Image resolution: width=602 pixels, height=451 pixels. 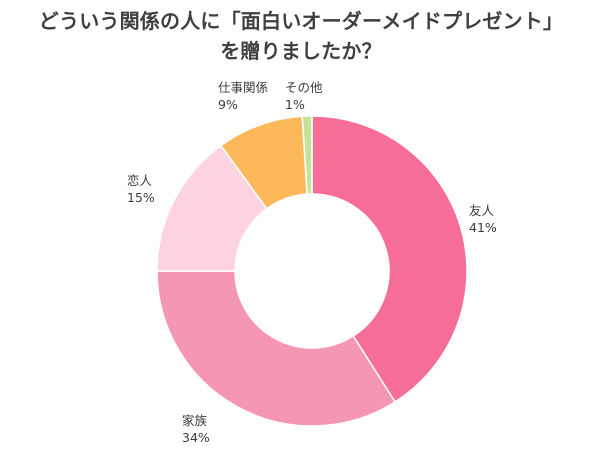 What do you see at coordinates (482, 210) in the screenshot?
I see `slice-label-name-0: 友人` at bounding box center [482, 210].